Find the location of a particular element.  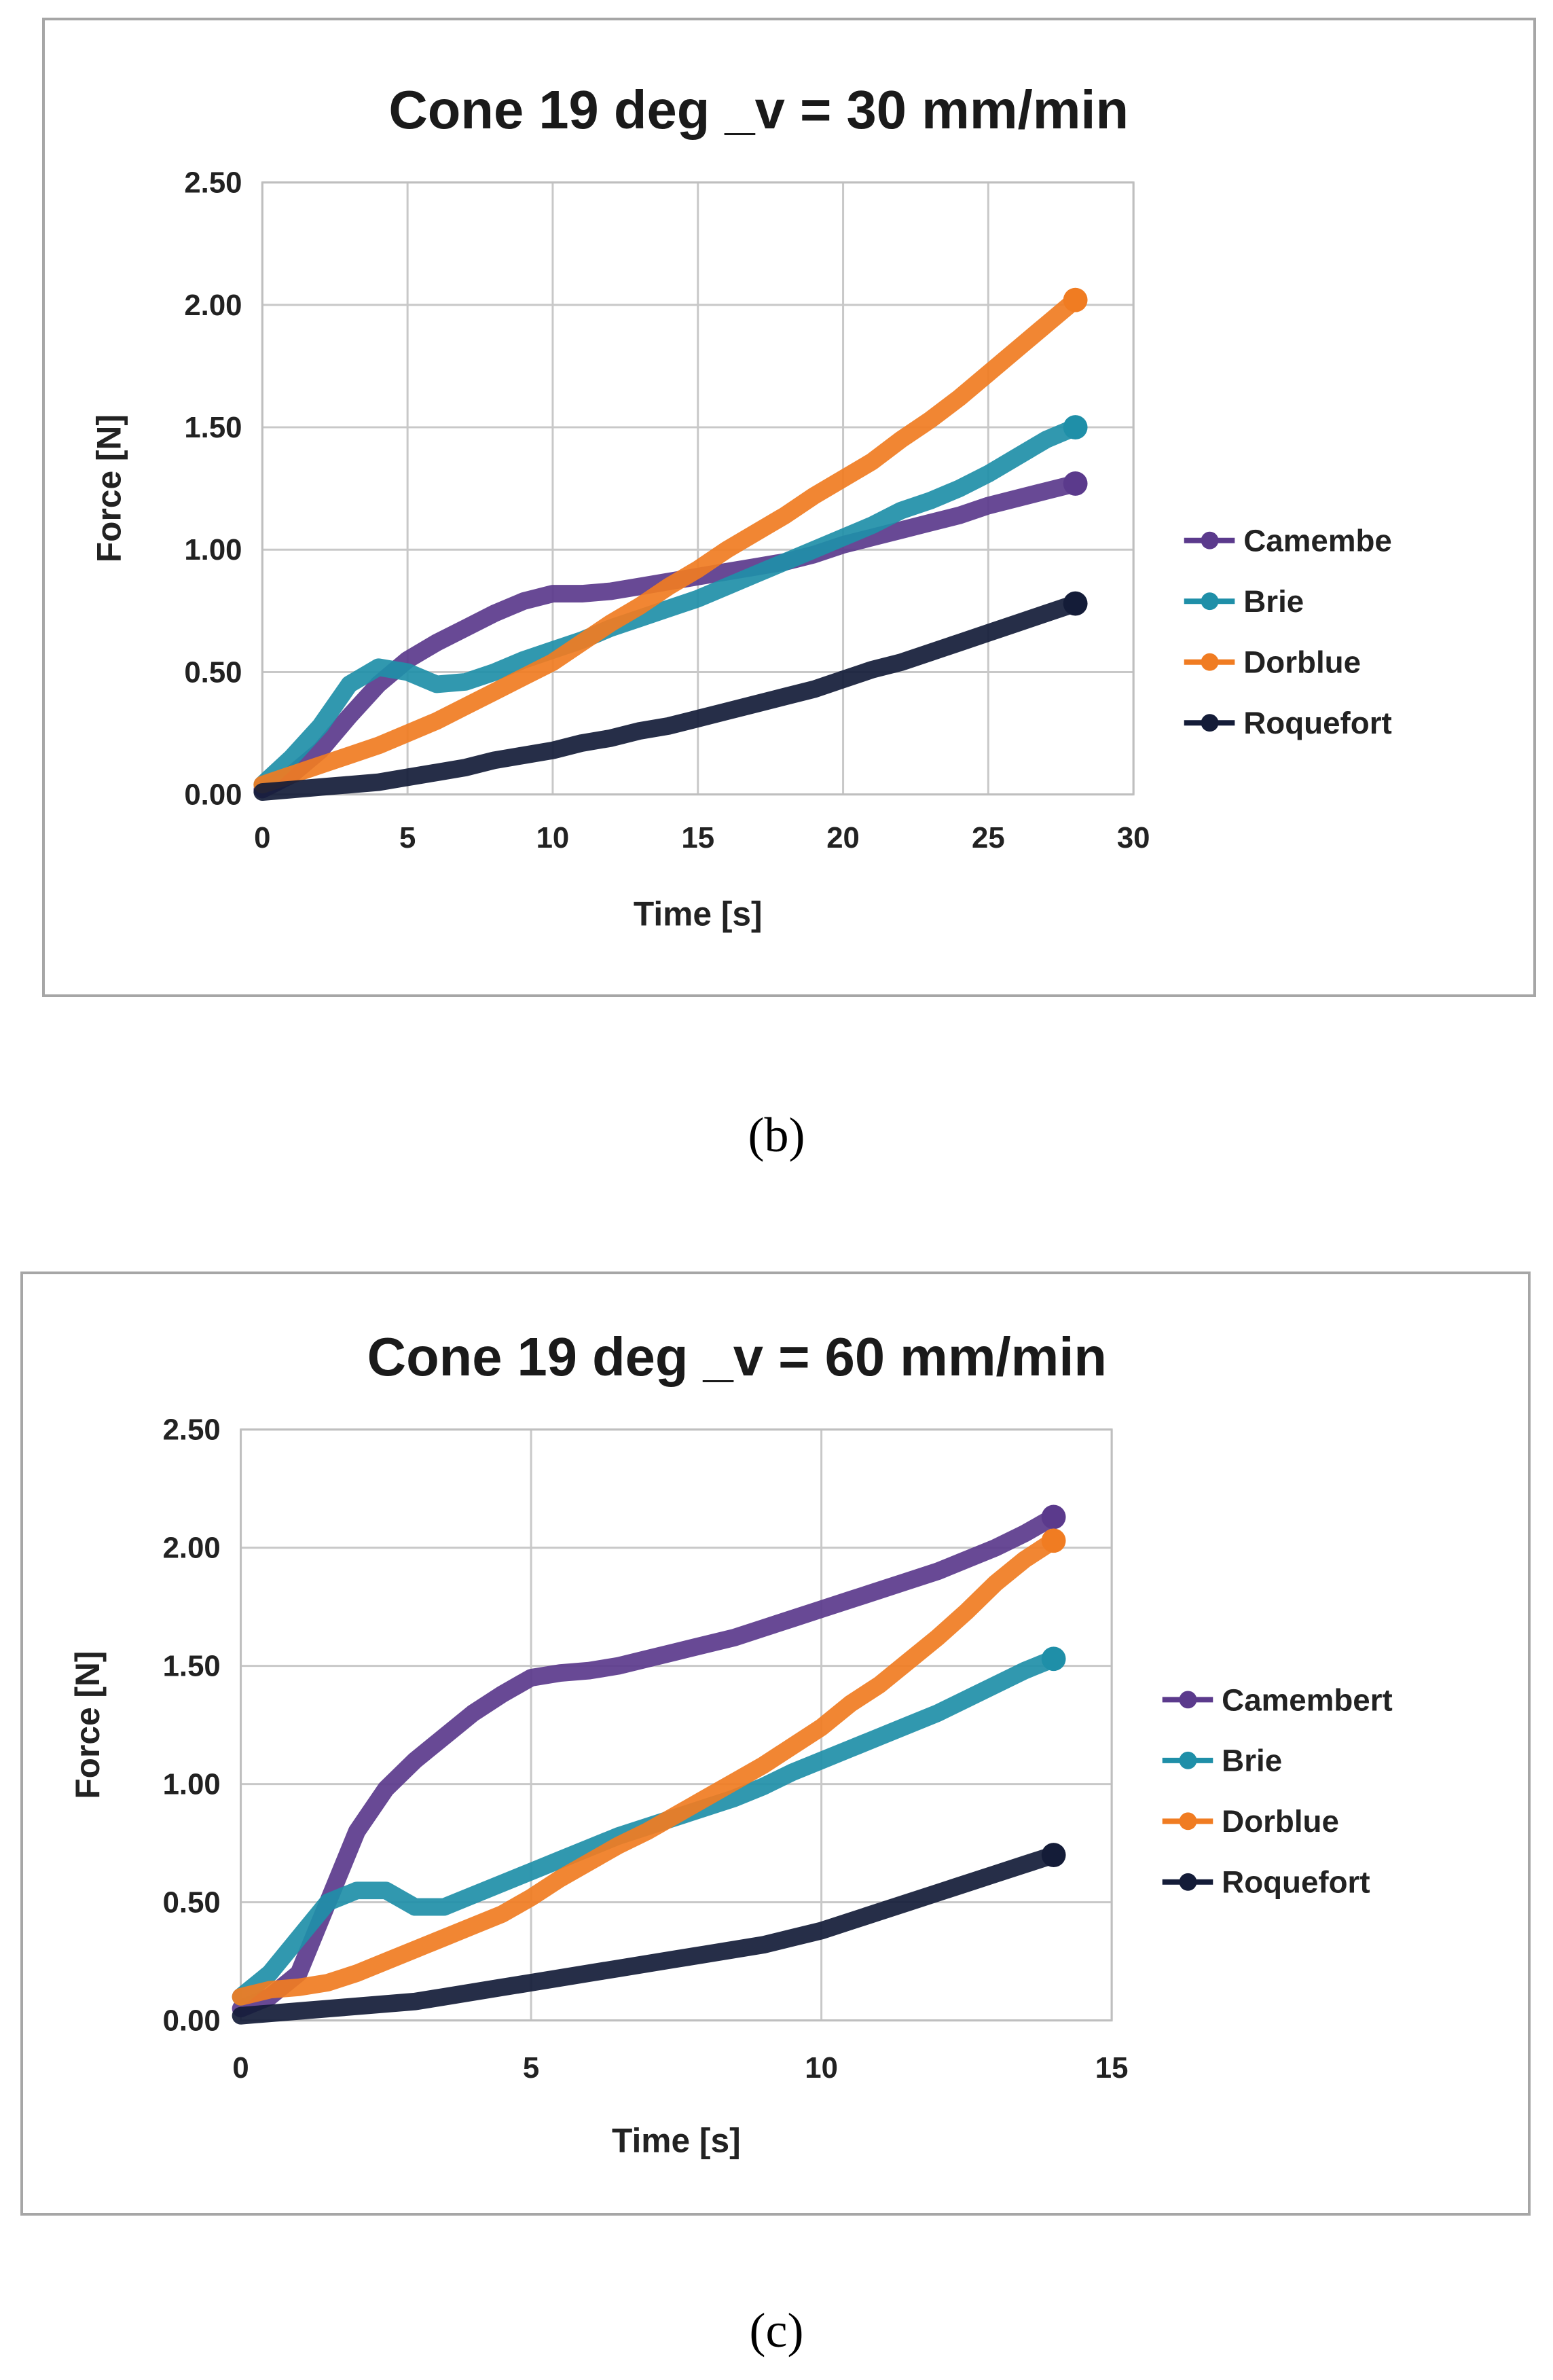

series-end-marker-camembert is located at coordinates (1053, 1517).